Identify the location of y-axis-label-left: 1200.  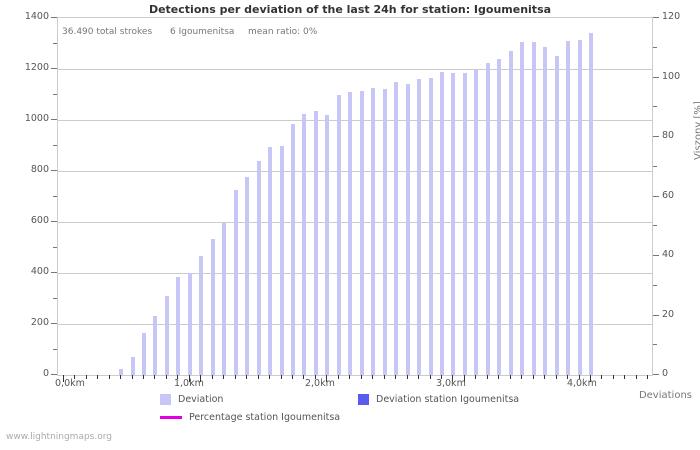
(36, 67).